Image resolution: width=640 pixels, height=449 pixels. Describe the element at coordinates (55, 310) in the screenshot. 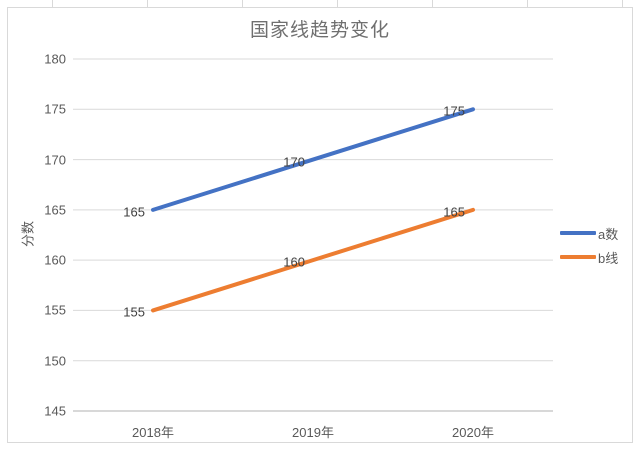

I see `y-tick-label: 155` at that location.